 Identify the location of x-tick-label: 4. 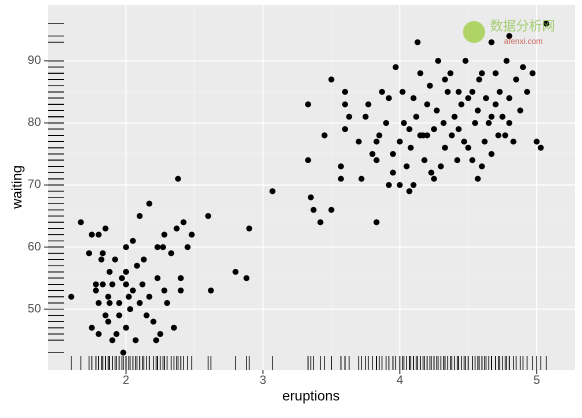
(399, 380).